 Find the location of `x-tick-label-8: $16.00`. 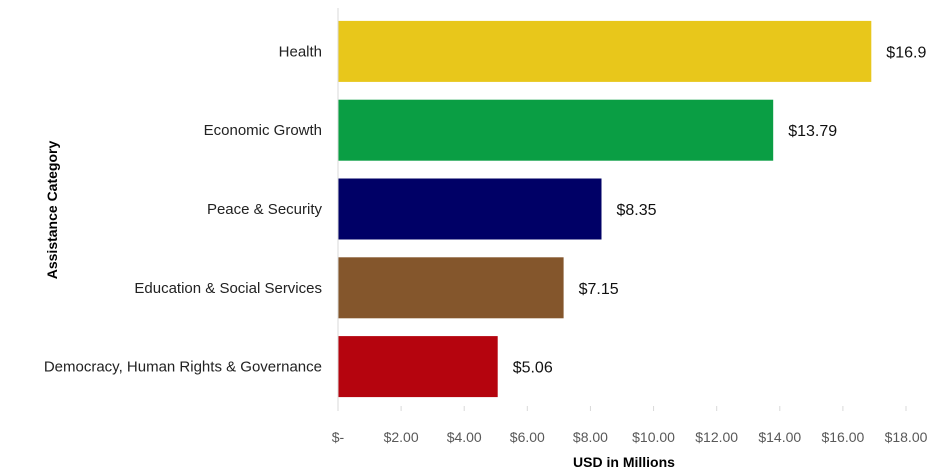

x-tick-label-8: $16.00 is located at coordinates (842, 437).